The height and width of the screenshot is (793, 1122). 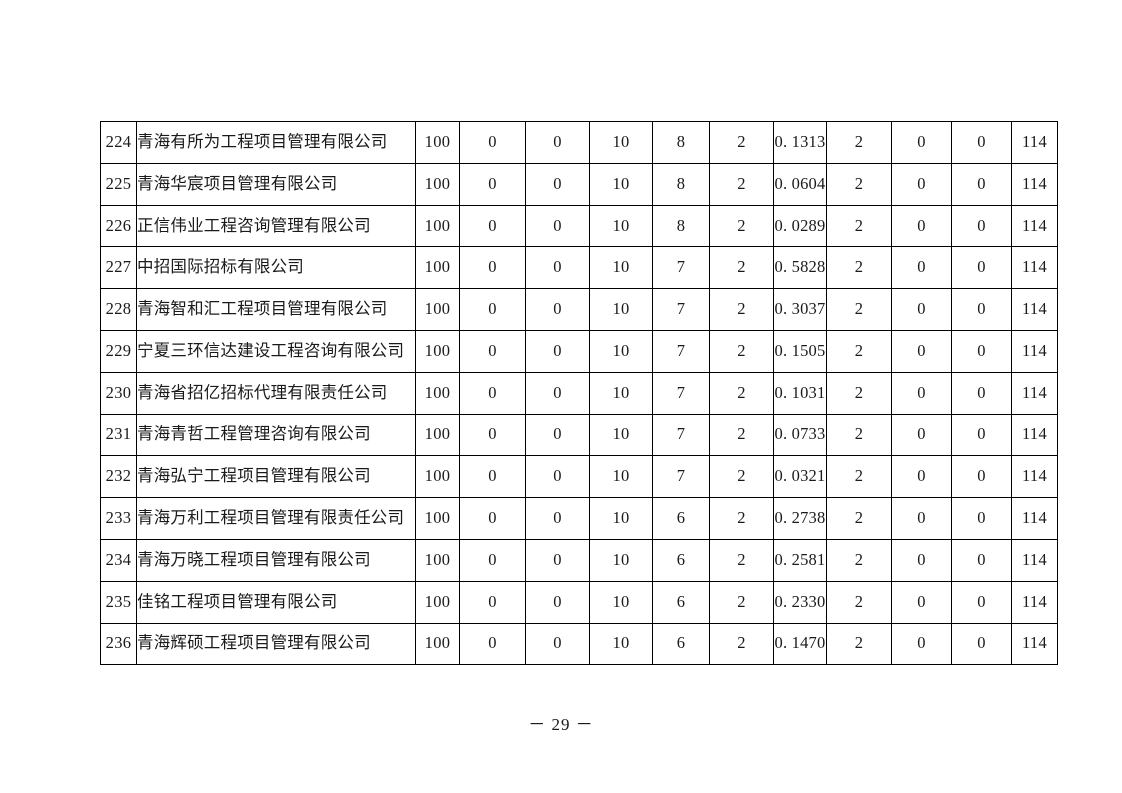 I want to click on table-row: 232 青海弘宁工程项目管理有限公司 100 0 0 10 7 2 0. 0321 2 0 0 114, so click(x=579, y=477).